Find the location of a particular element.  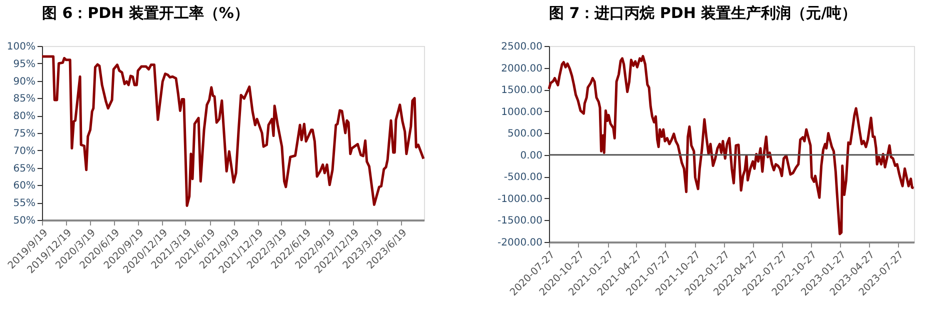

y-tick-label: -1000.00 is located at coordinates (520, 199).